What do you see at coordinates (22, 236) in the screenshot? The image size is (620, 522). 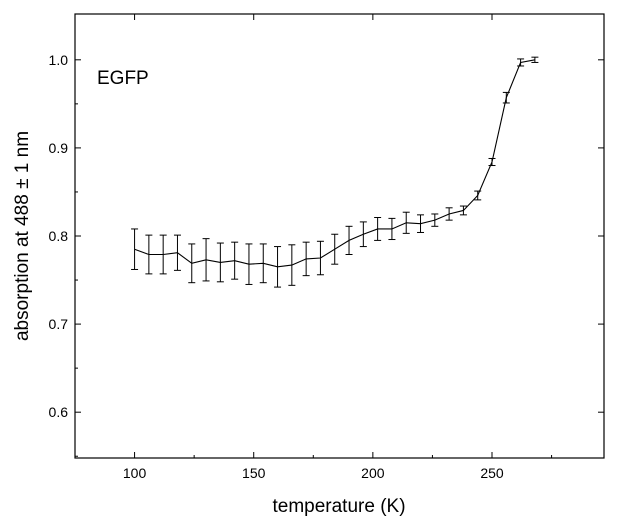 I see `y-axis-title: absorption at 488 ± 1 nm` at bounding box center [22, 236].